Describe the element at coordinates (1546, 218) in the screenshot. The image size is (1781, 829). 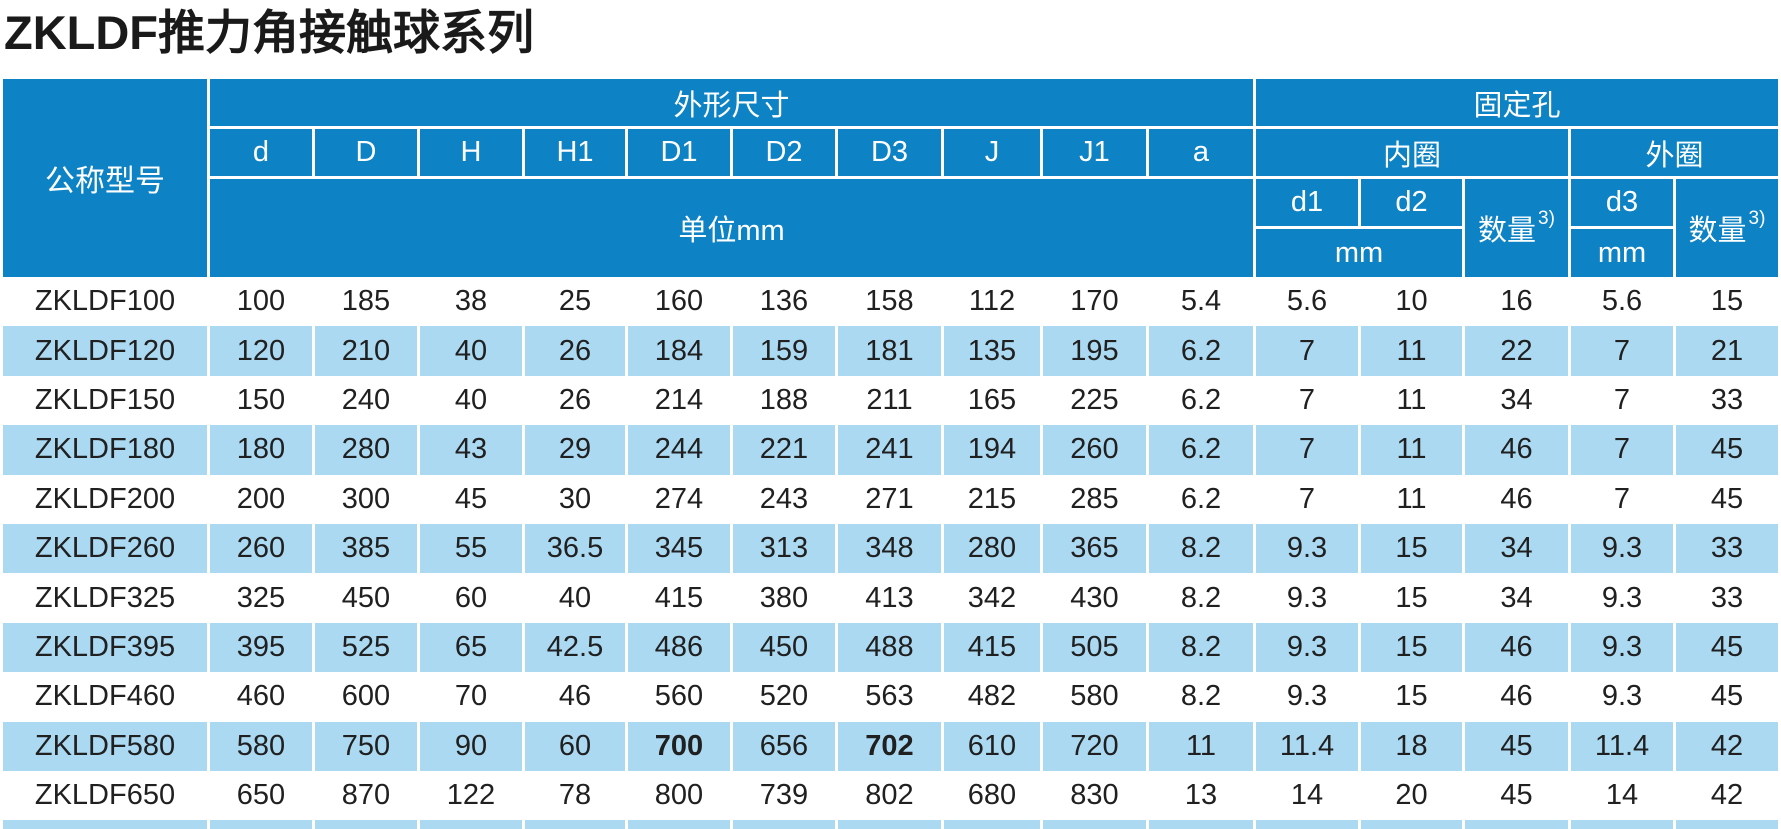
I see `inner-qty-footnote: 3)` at that location.